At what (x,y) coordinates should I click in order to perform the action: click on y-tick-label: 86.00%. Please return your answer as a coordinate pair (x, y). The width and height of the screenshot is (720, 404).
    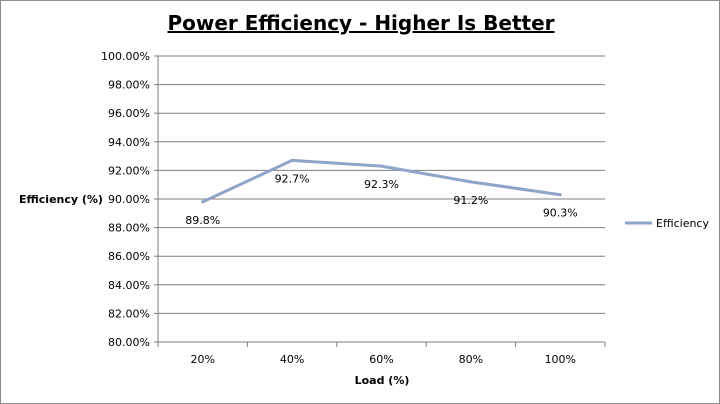
    Looking at the image, I should click on (129, 256).